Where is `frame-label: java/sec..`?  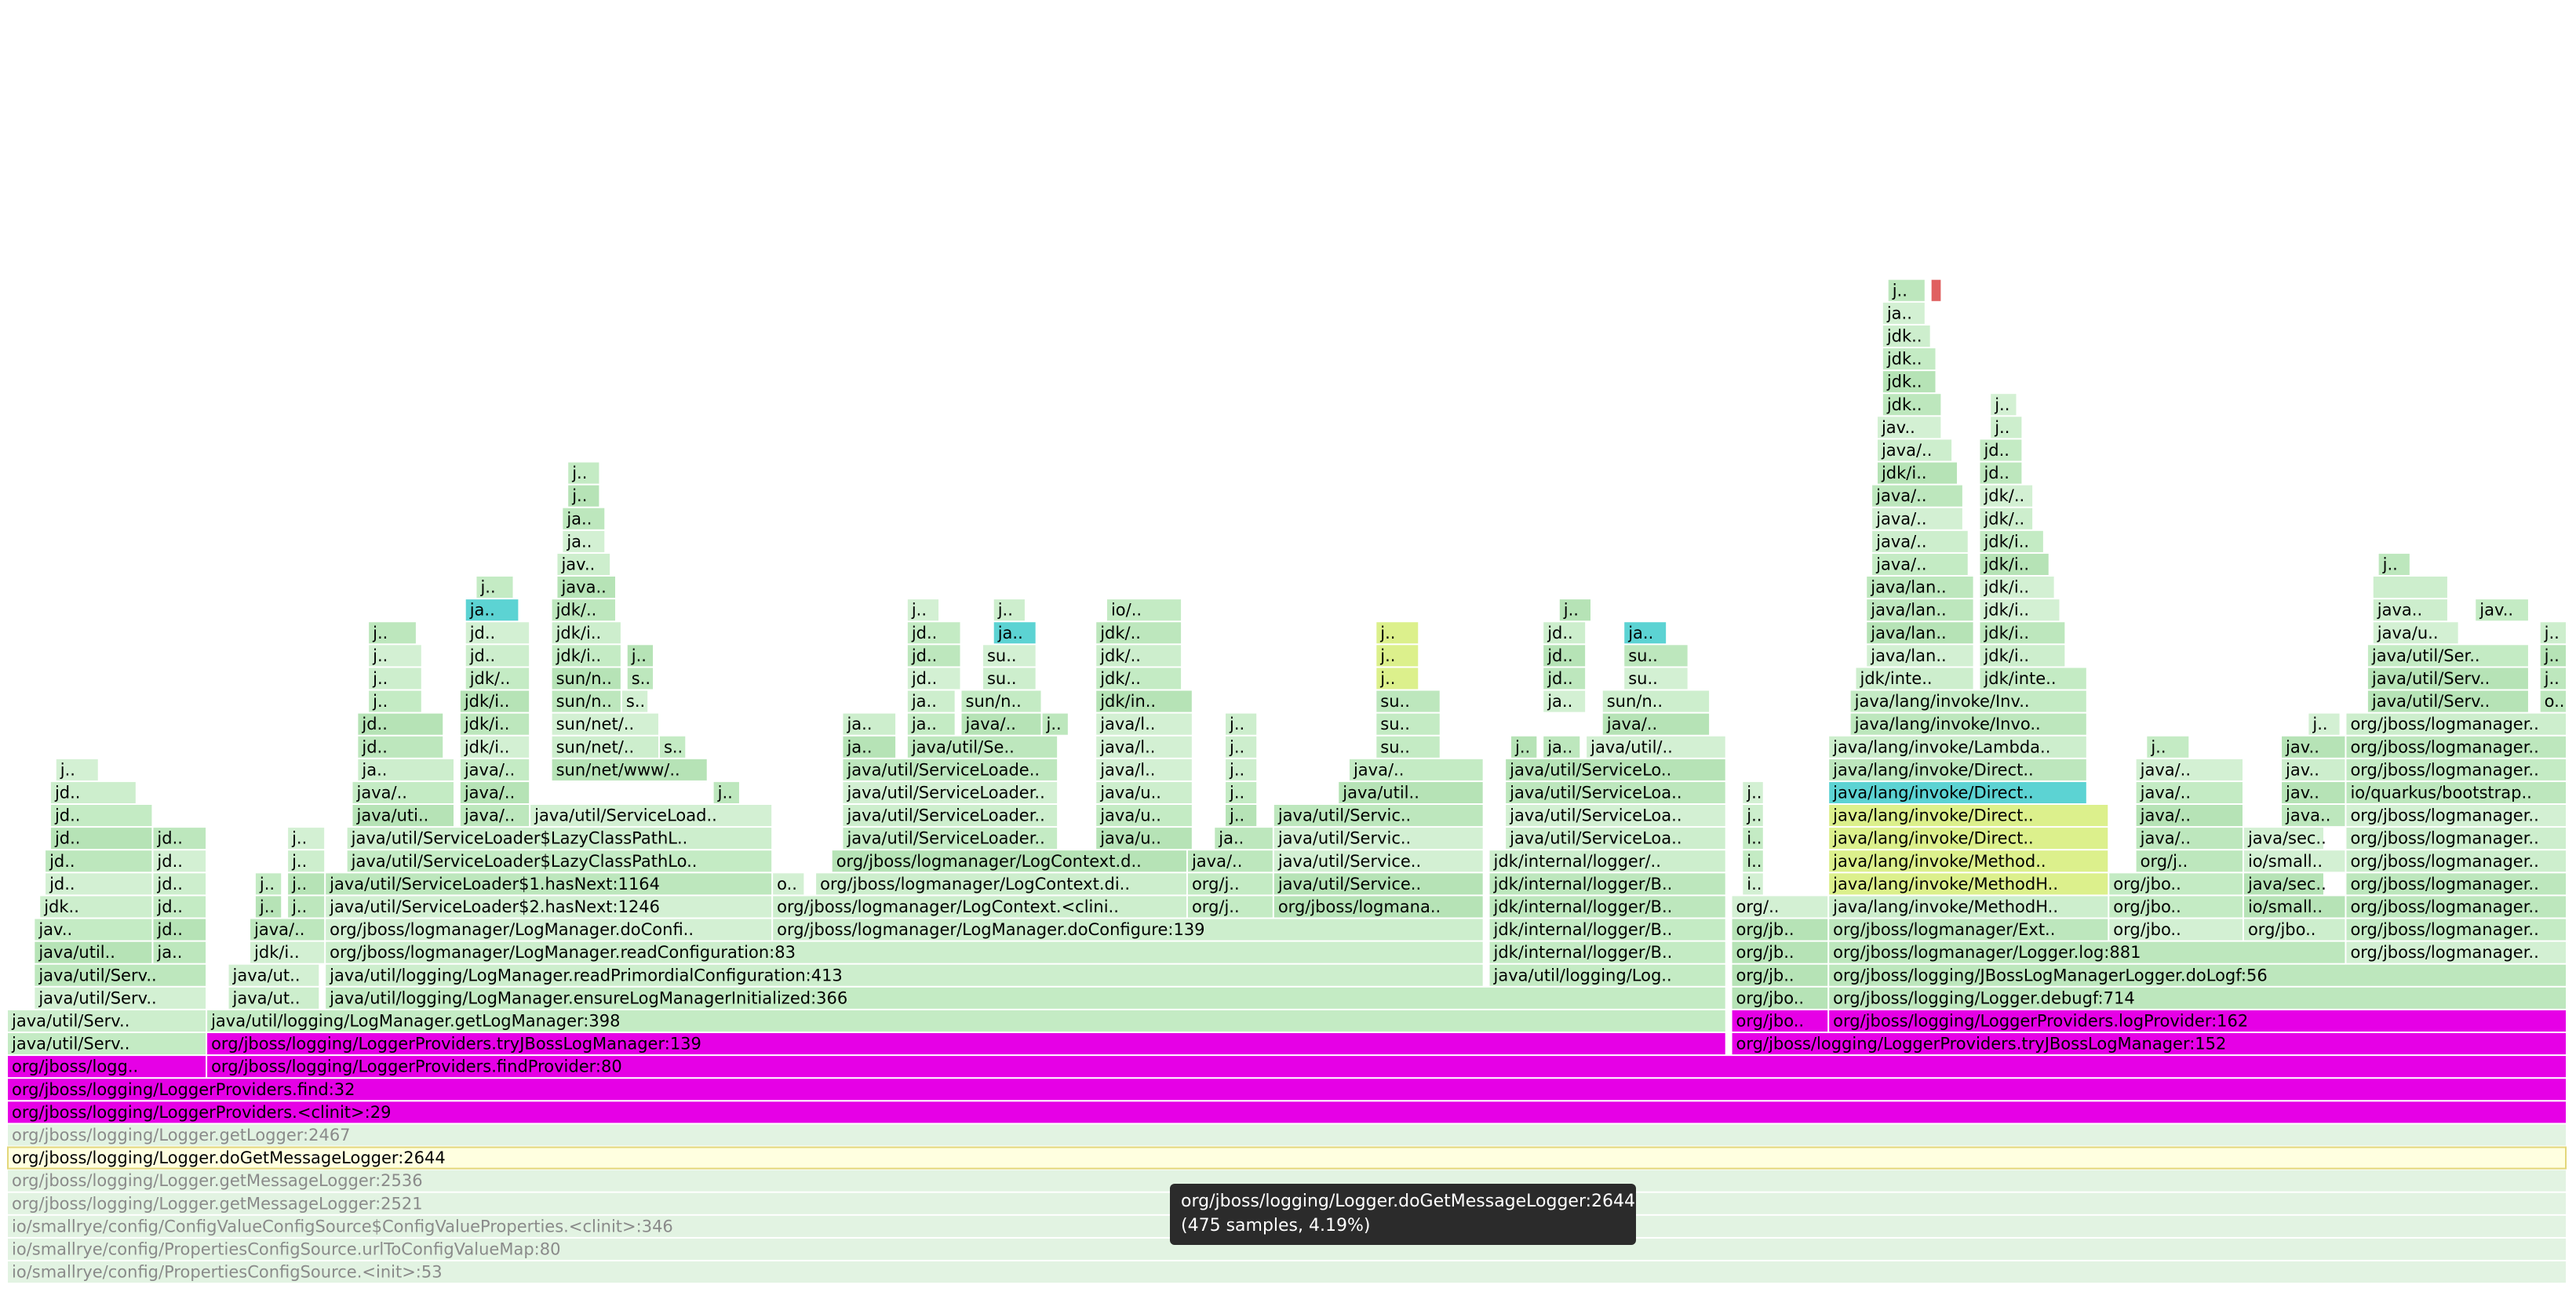 frame-label: java/sec.. is located at coordinates (2286, 884).